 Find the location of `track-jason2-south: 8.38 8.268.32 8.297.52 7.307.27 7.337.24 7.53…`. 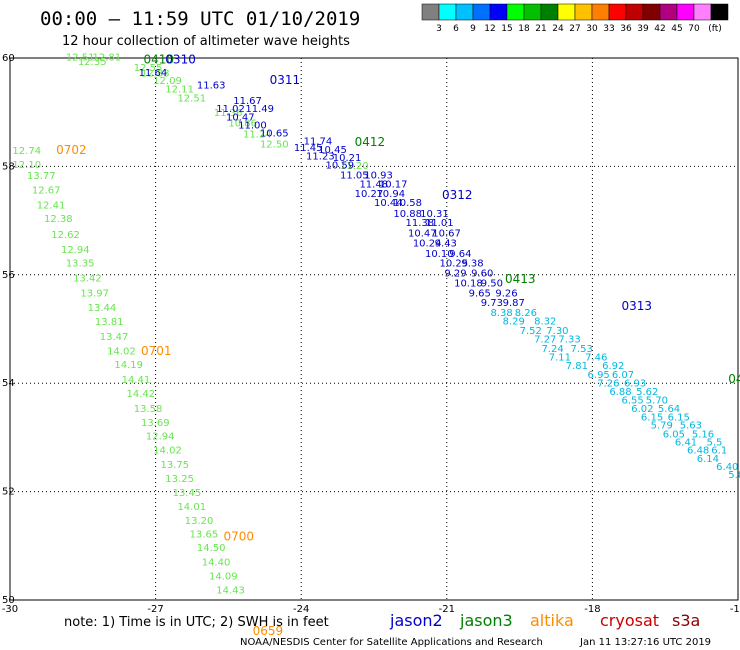

track-jason2-south: 8.38 8.268.32 8.297.52 7.307.27 7.337.24 7.53… is located at coordinates (615, 394).